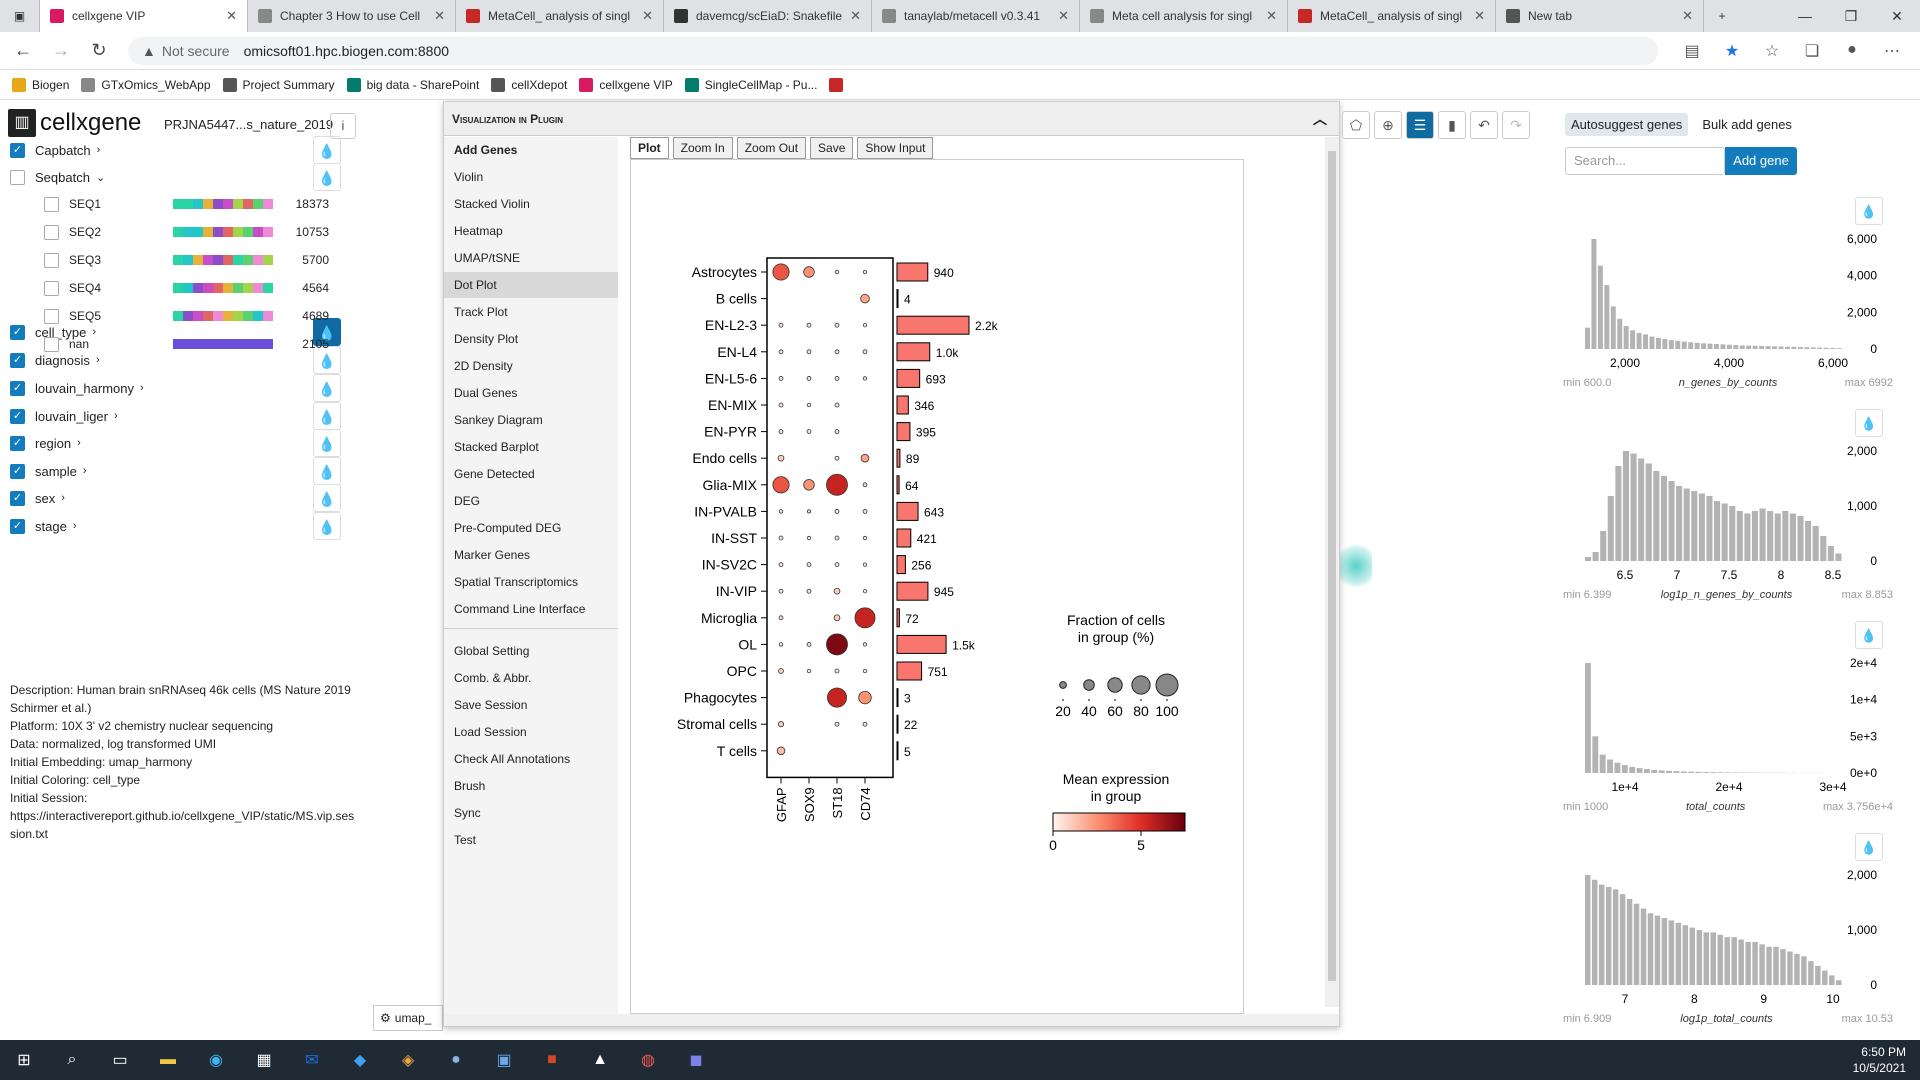  What do you see at coordinates (17, 177) in the screenshot?
I see `category-checkbox` at bounding box center [17, 177].